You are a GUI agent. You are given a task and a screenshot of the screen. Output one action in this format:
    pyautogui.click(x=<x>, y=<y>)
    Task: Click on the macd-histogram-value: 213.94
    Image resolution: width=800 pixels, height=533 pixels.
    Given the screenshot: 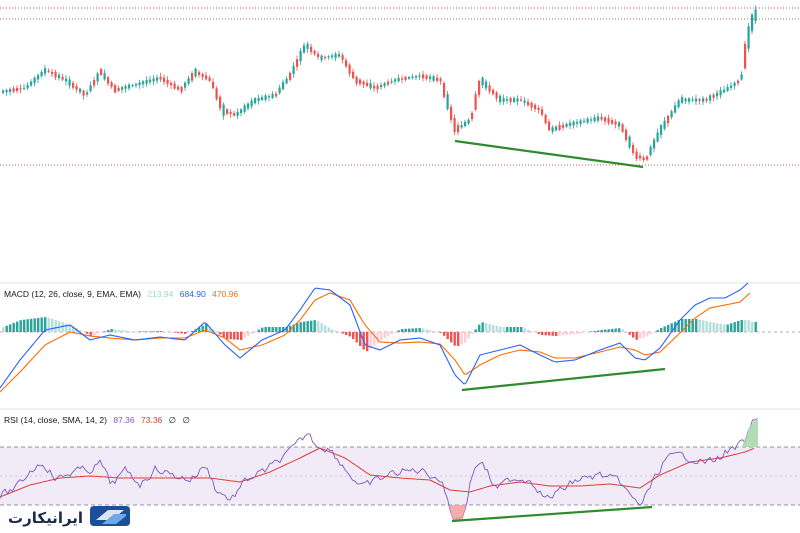 What is the action you would take?
    pyautogui.click(x=160, y=294)
    